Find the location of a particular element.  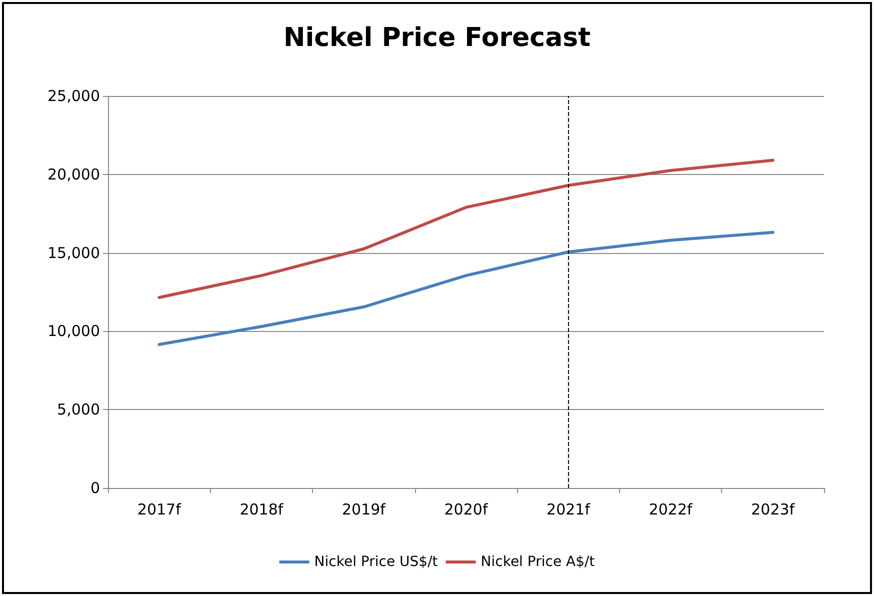

x-tick-label: 2021f is located at coordinates (568, 509).